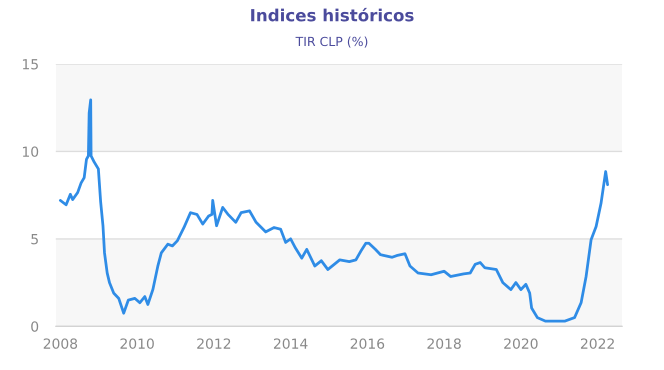 The height and width of the screenshot is (370, 664). Describe the element at coordinates (332, 42) in the screenshot. I see `chart-subtitle: TIR CLP (%)` at that location.